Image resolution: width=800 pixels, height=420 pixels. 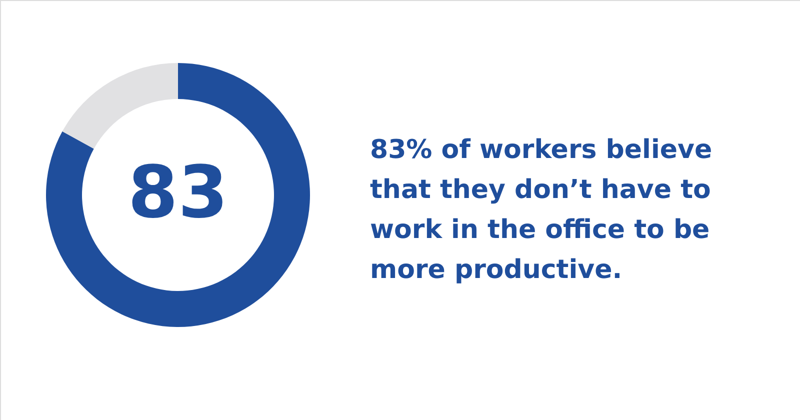 What do you see at coordinates (120, 106) in the screenshot?
I see `donut-slice` at bounding box center [120, 106].